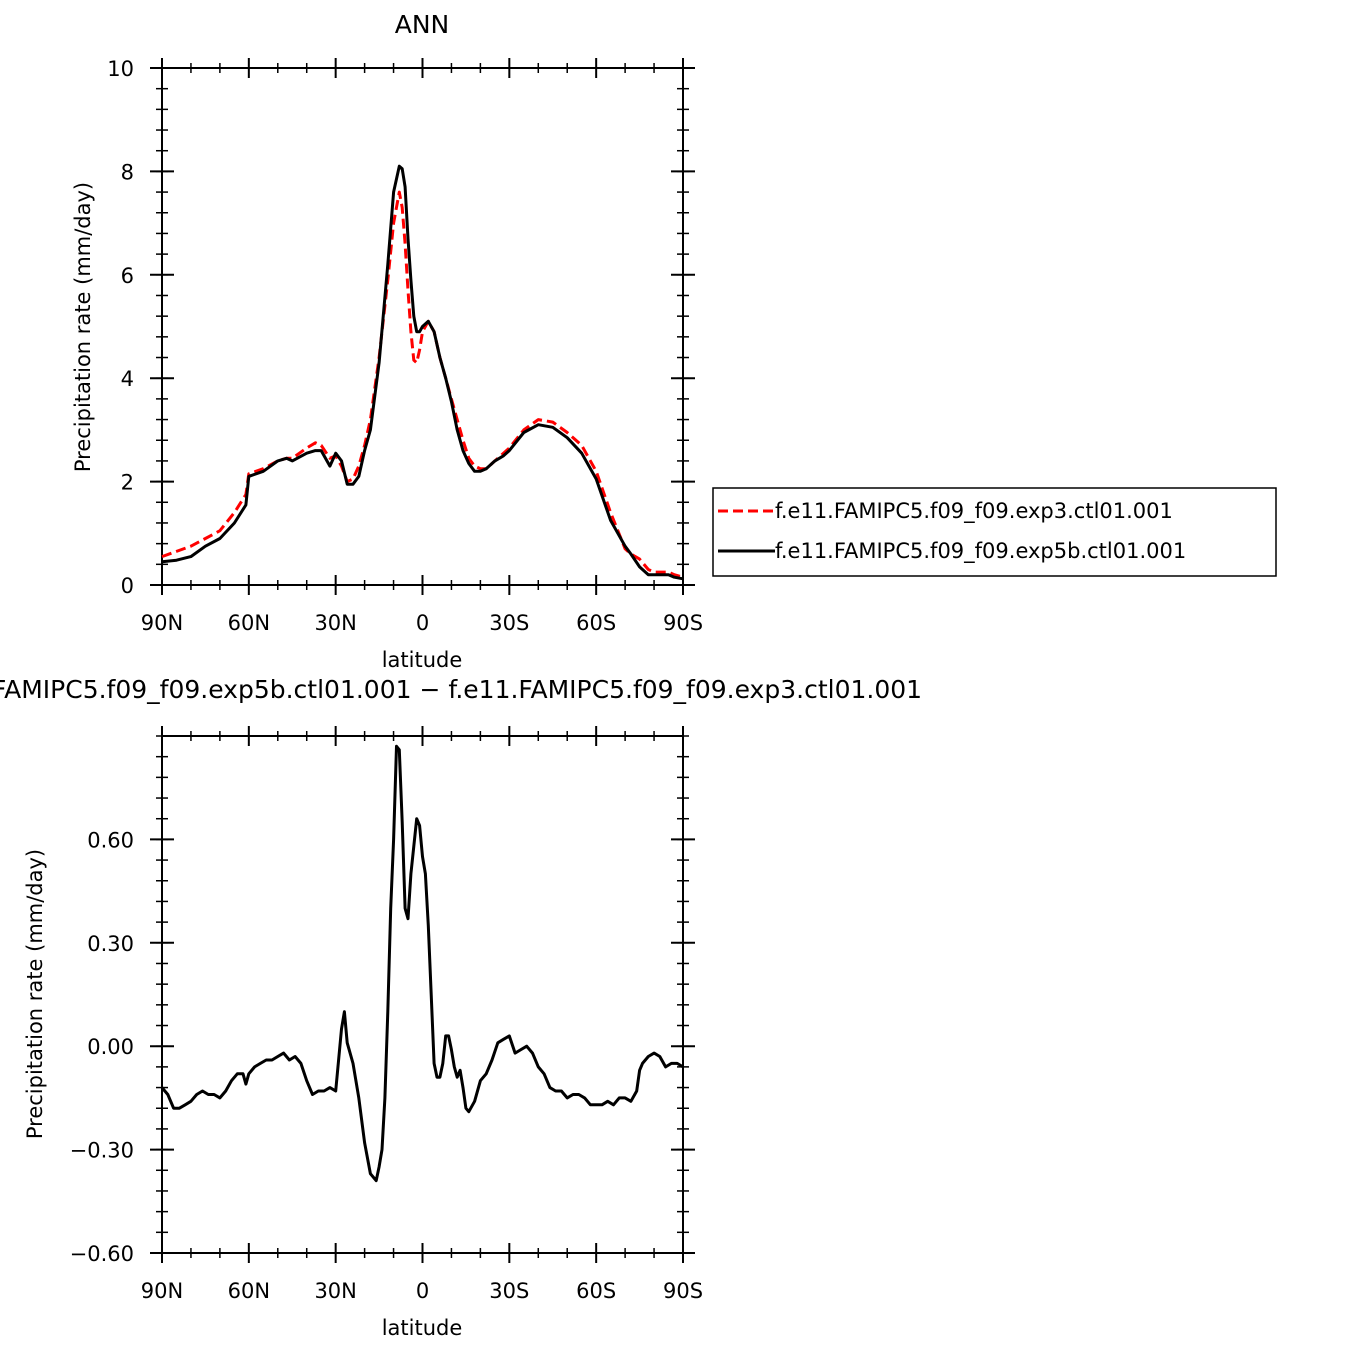  I want to click on bottom-y-tick-label: 0.60, so click(110, 840).